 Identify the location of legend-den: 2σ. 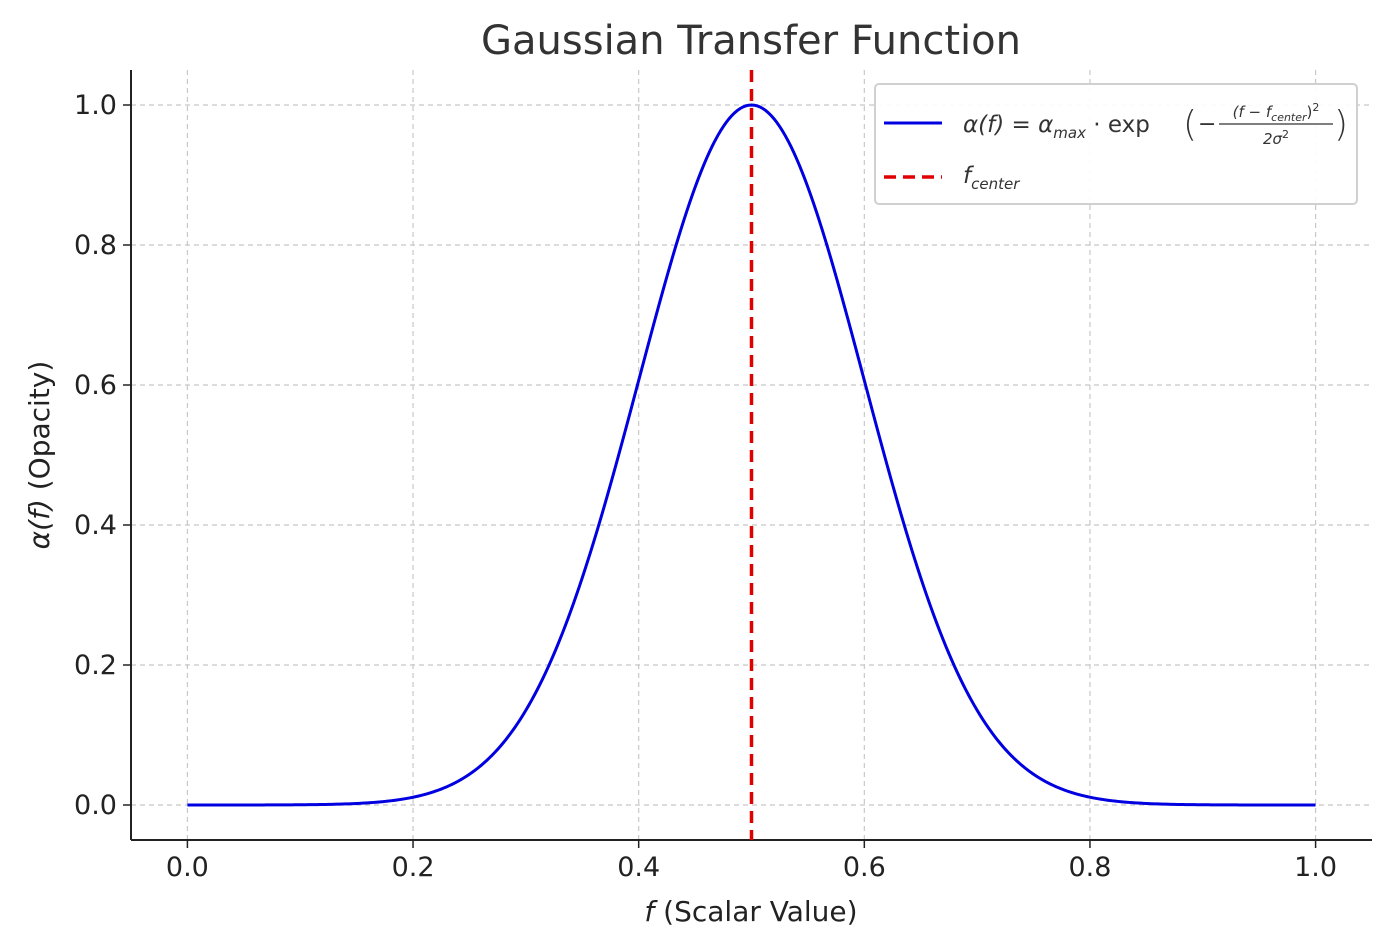
(1273, 139).